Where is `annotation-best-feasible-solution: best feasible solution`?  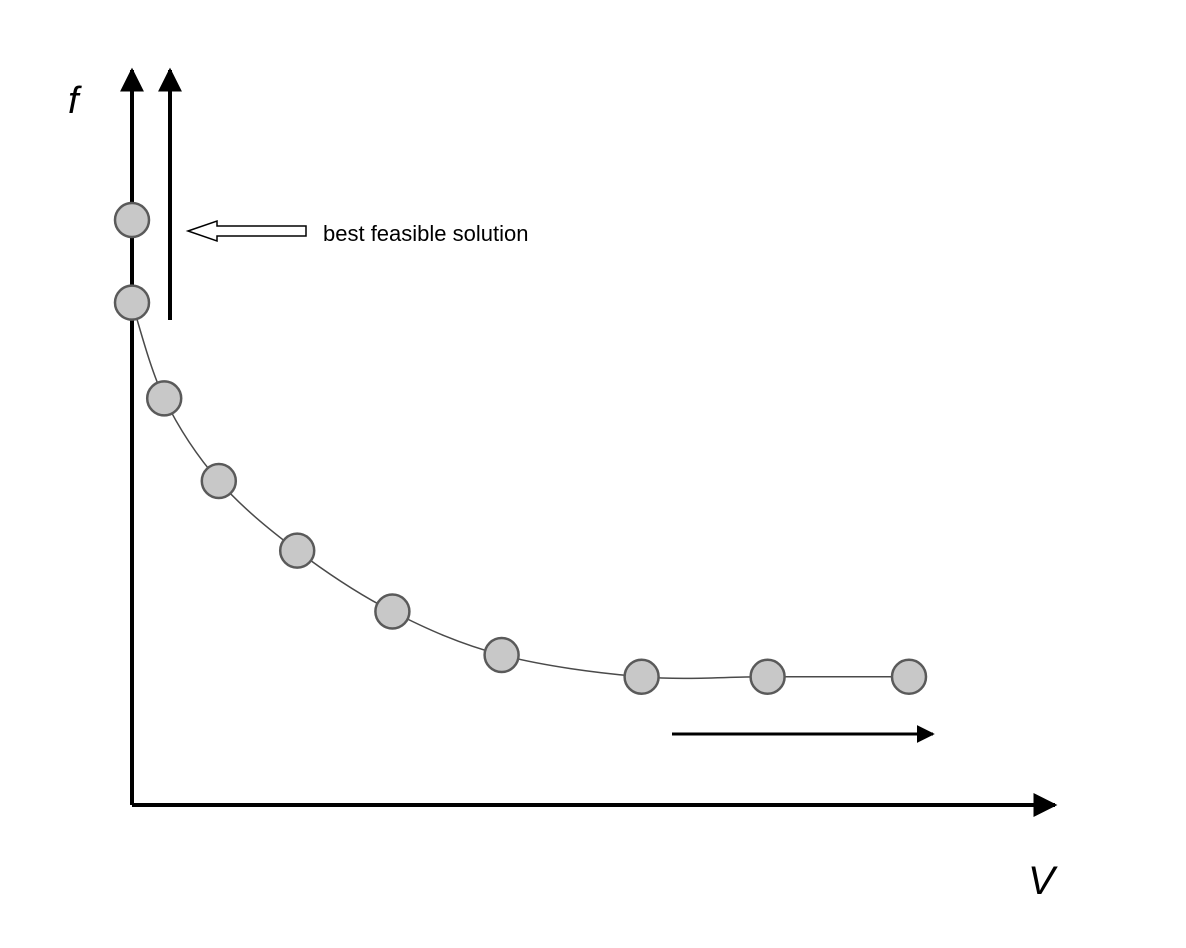 annotation-best-feasible-solution: best feasible solution is located at coordinates (425, 233).